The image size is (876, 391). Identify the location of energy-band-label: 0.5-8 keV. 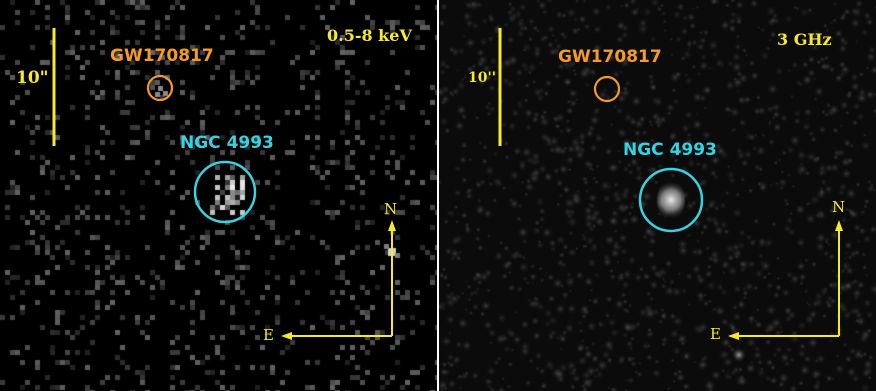
(369, 35).